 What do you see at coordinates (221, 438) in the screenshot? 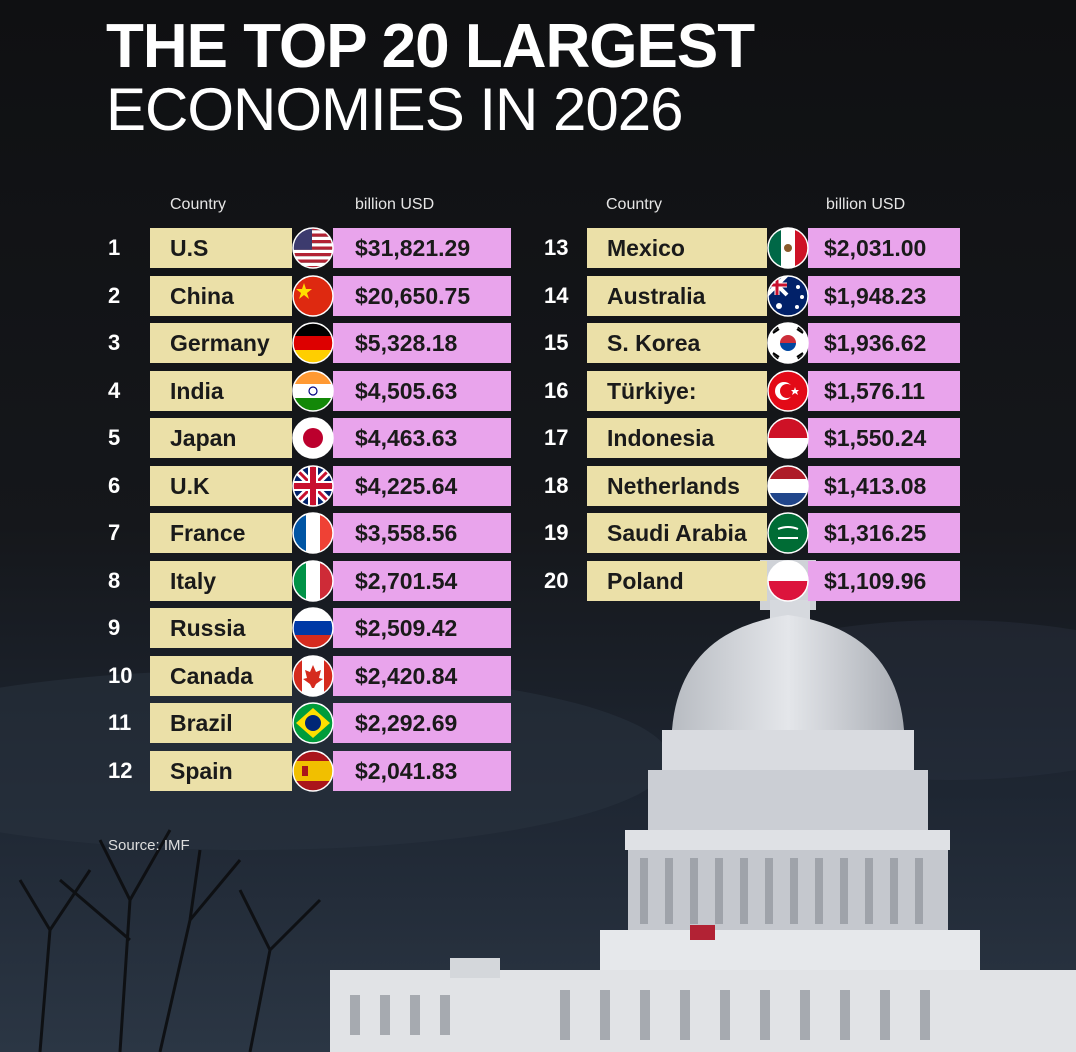
I see `country-cell: Japan` at bounding box center [221, 438].